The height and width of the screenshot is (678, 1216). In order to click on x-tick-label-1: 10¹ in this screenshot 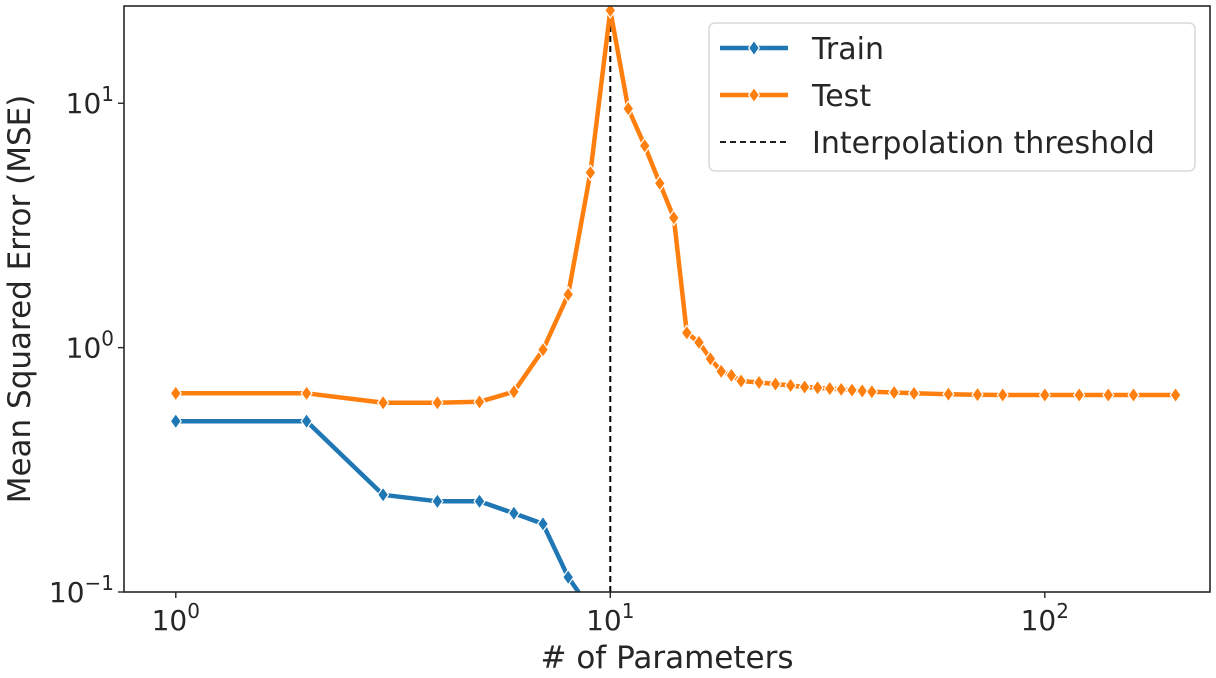, I will do `click(610, 618)`.